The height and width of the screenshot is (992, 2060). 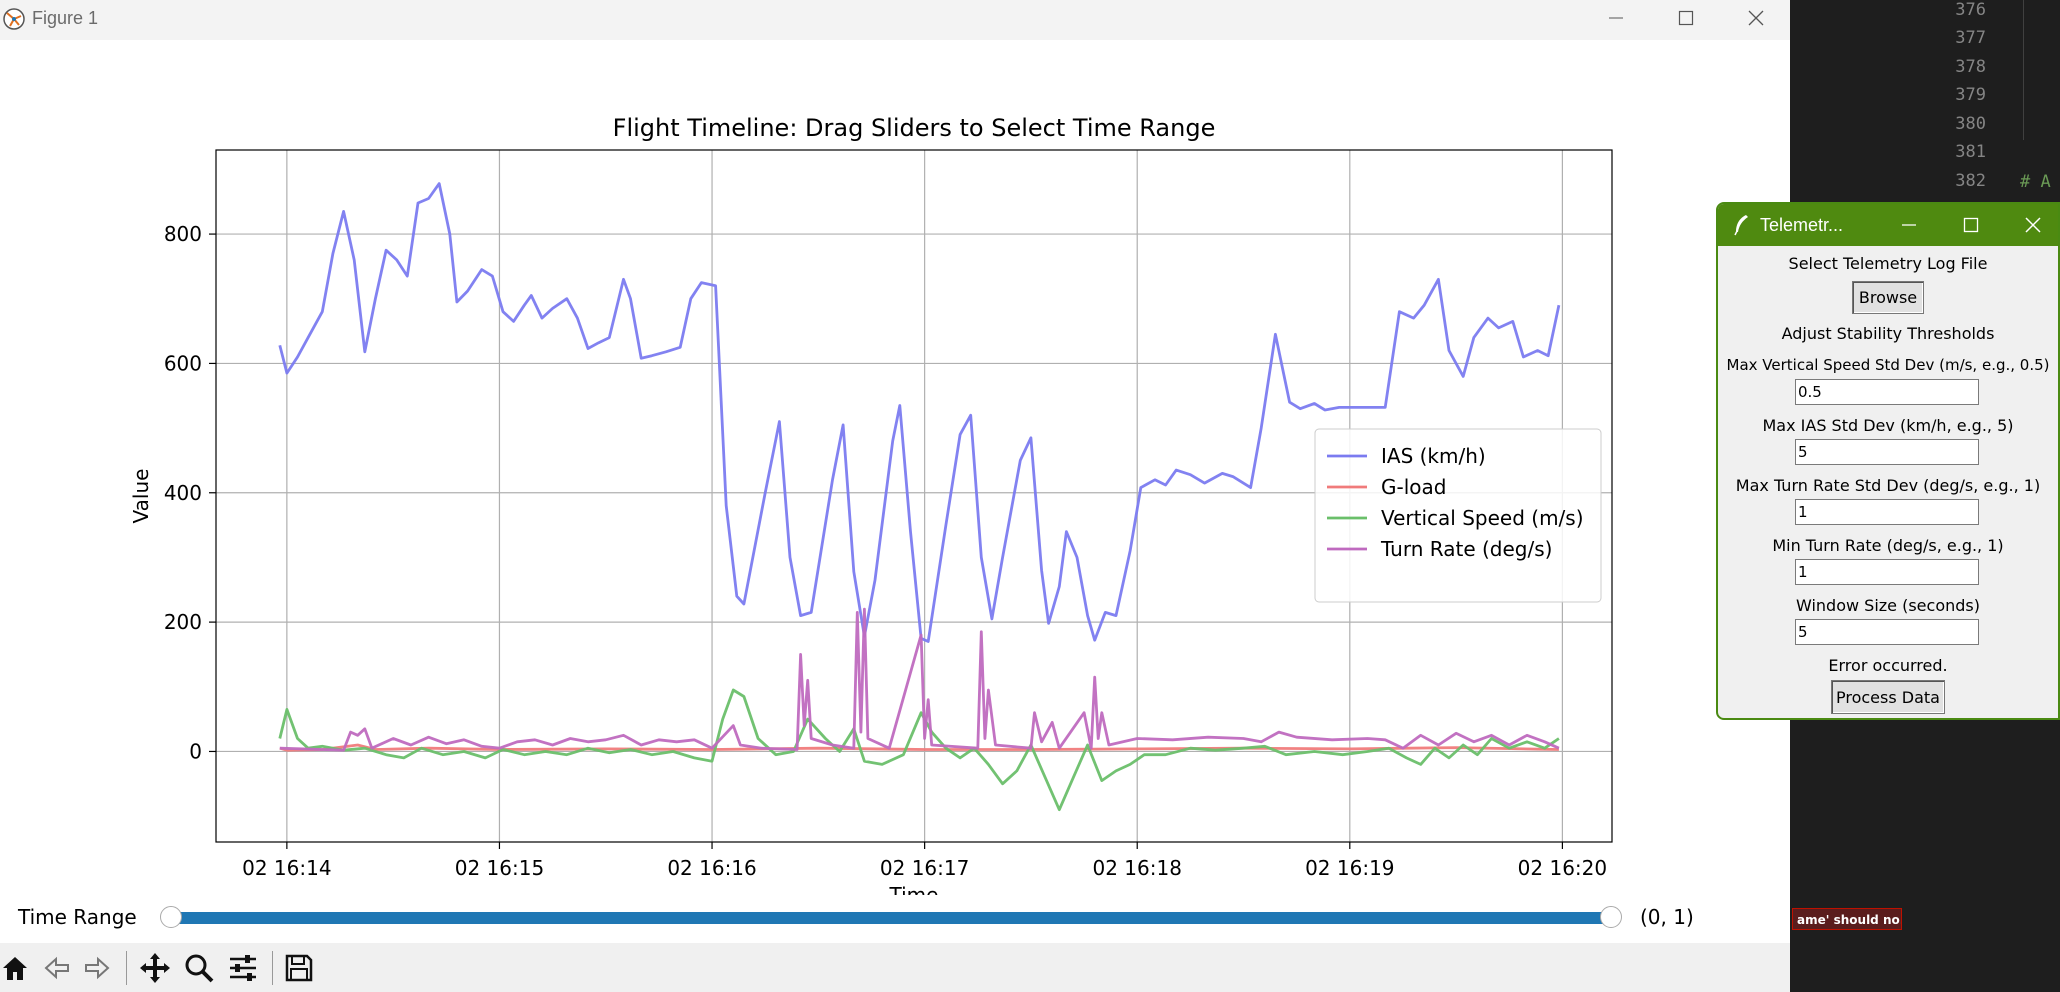 I want to click on x-tick-label: 02 16:14, so click(x=286, y=868).